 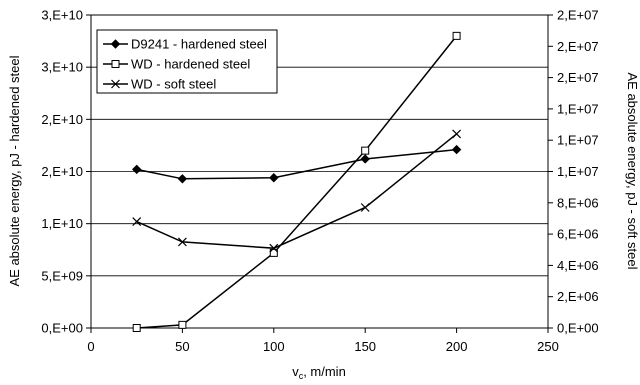 What do you see at coordinates (323, 341) in the screenshot?
I see `x-axis: 0 50 100 150 200 250` at bounding box center [323, 341].